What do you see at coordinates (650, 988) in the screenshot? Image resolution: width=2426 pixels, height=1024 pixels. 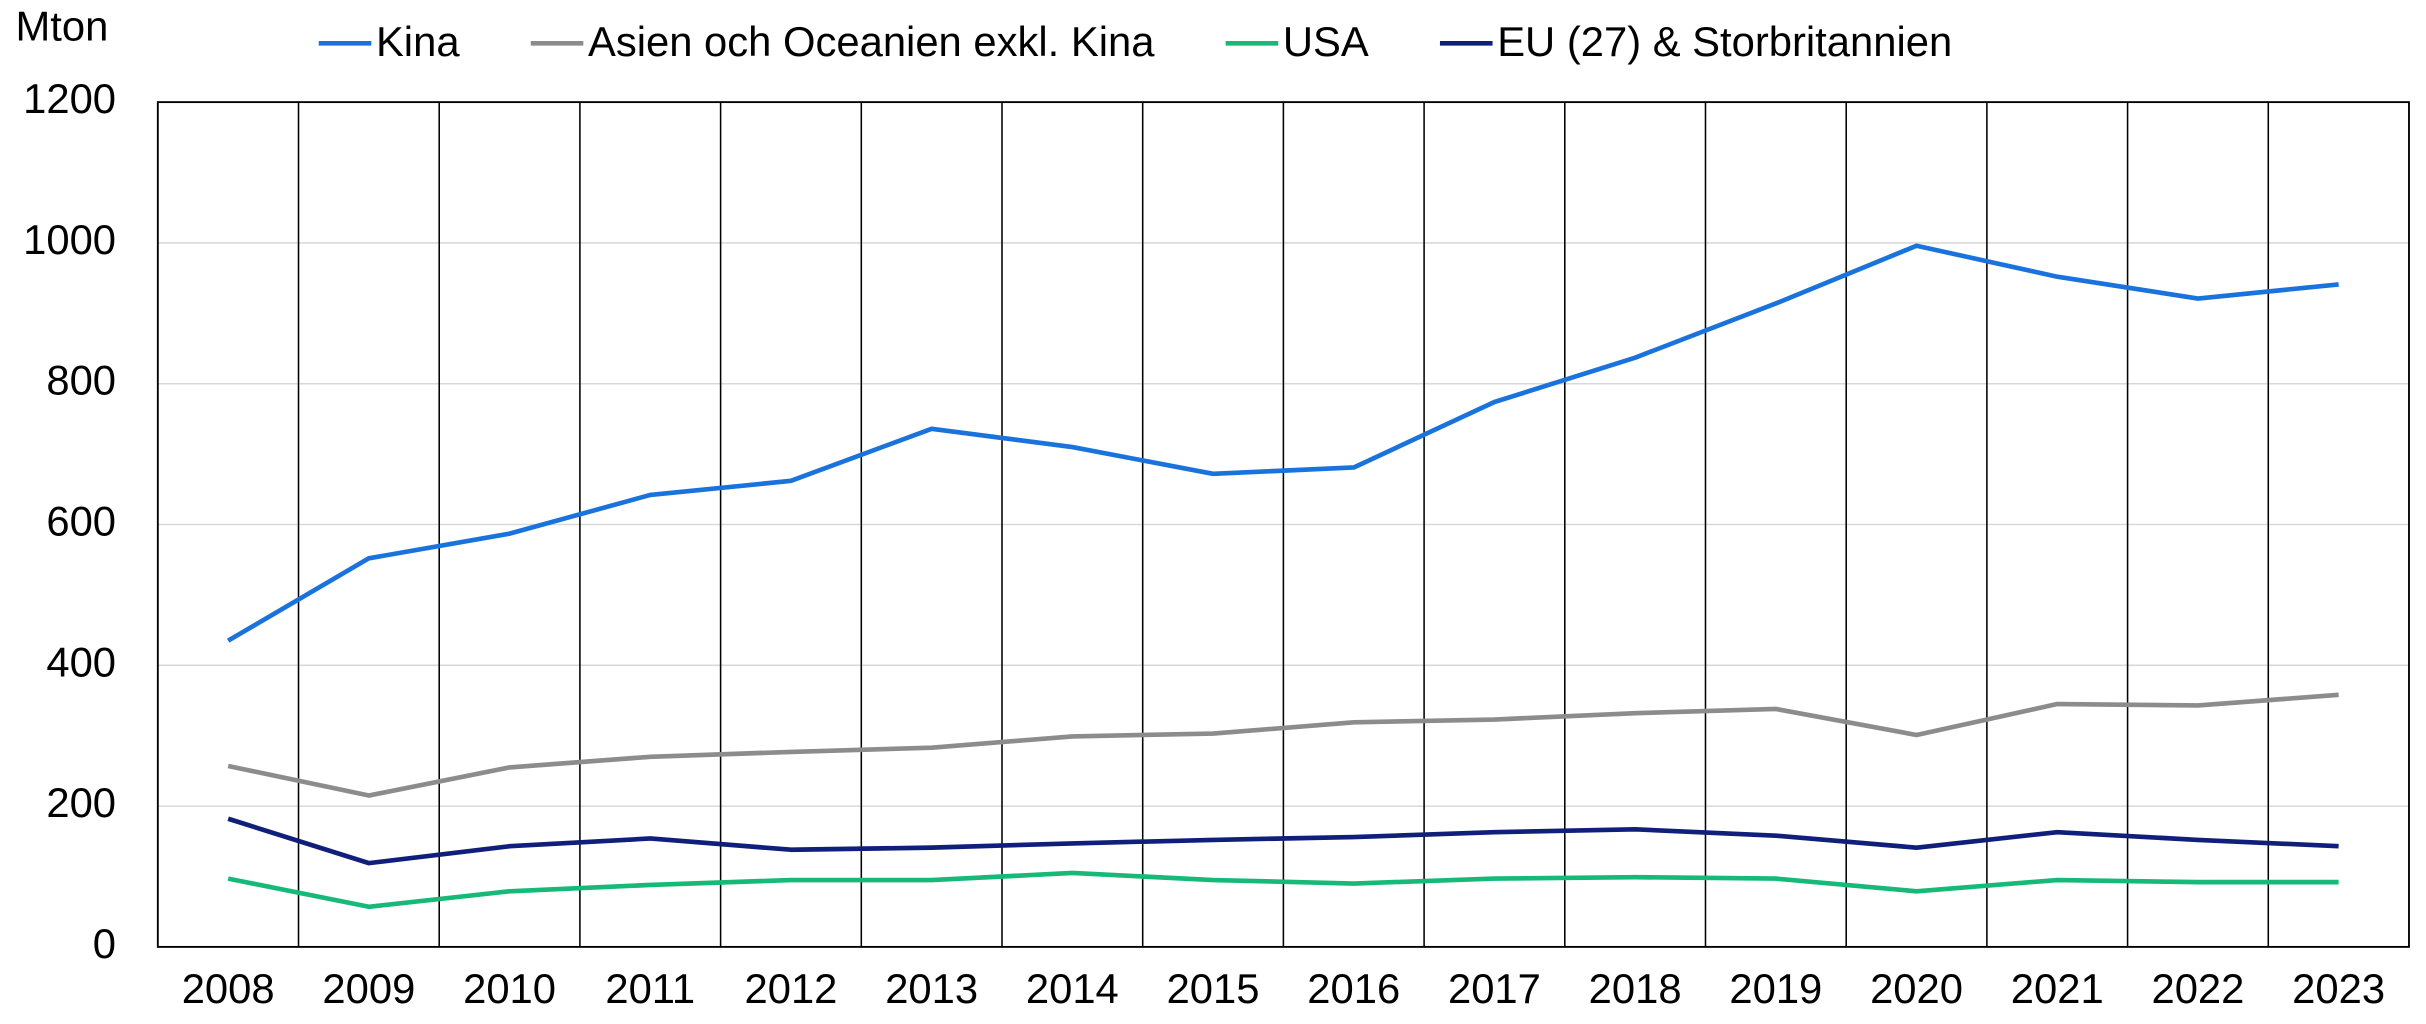 I see `x-tick-label: 2011` at bounding box center [650, 988].